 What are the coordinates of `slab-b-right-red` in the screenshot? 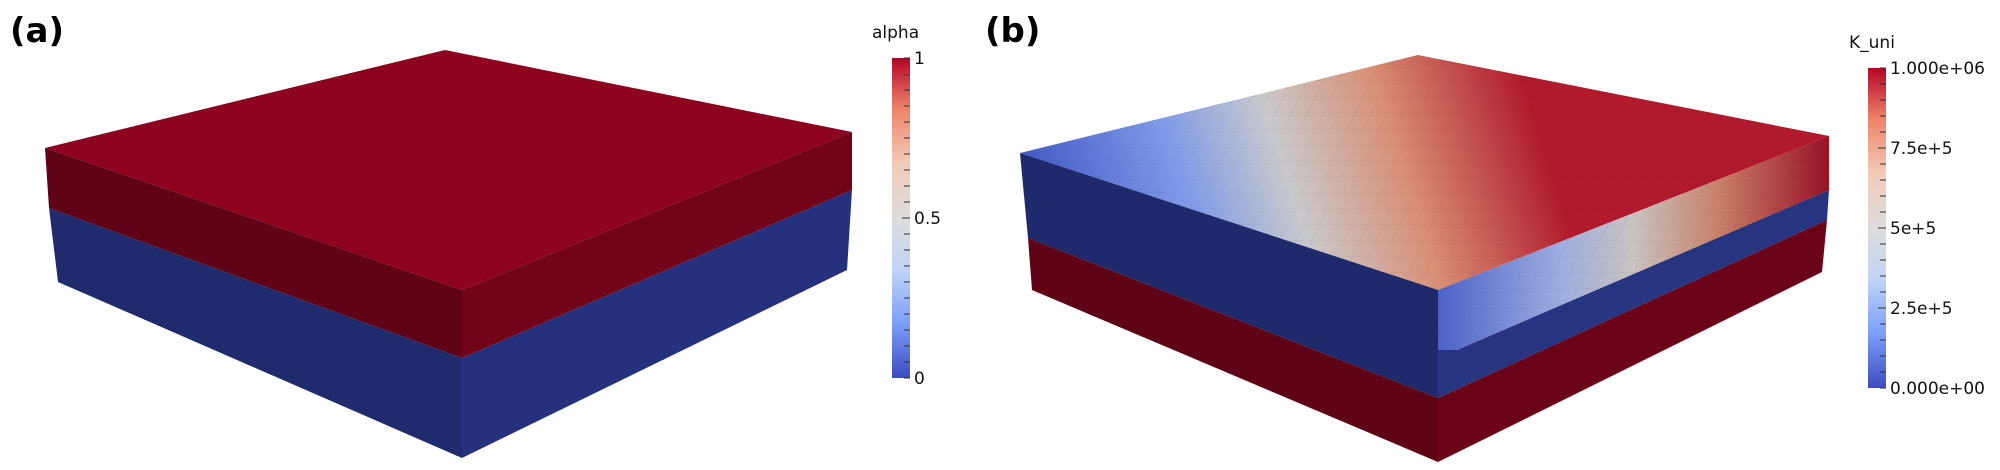 It's located at (1632, 341).